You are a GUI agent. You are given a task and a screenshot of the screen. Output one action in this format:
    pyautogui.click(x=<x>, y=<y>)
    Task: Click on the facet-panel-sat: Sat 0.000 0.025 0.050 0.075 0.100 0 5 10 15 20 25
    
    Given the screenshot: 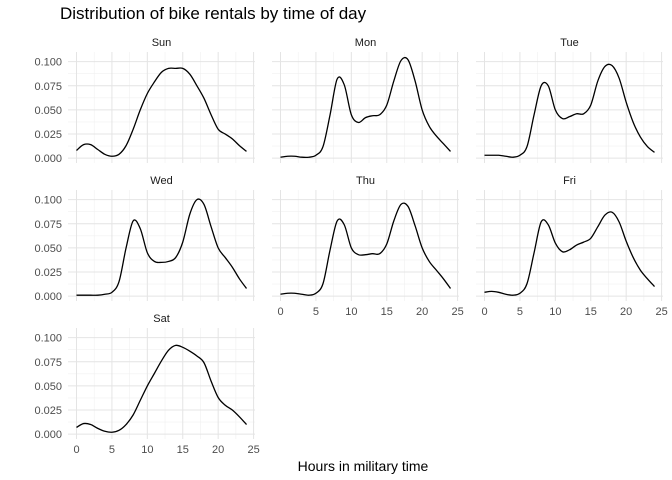 What is the action you would take?
    pyautogui.click(x=146, y=384)
    